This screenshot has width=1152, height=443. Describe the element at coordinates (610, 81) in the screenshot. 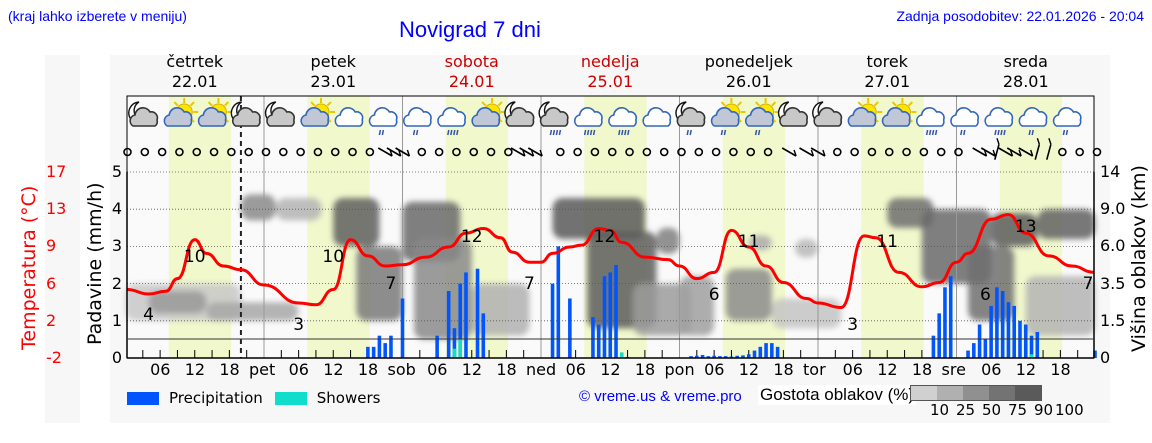

I see `day-date: 25.01` at that location.